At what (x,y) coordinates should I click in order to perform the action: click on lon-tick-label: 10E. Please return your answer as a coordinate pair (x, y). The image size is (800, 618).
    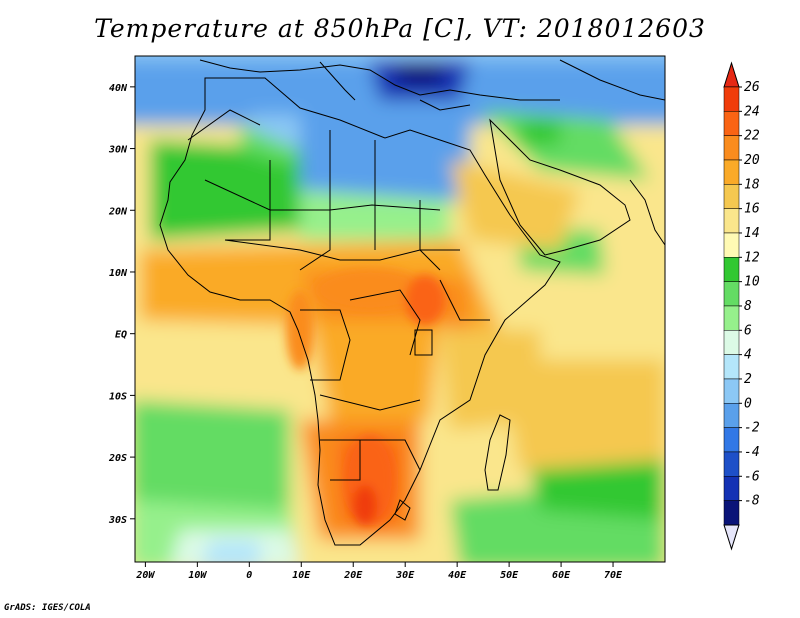
    Looking at the image, I should click on (301, 575).